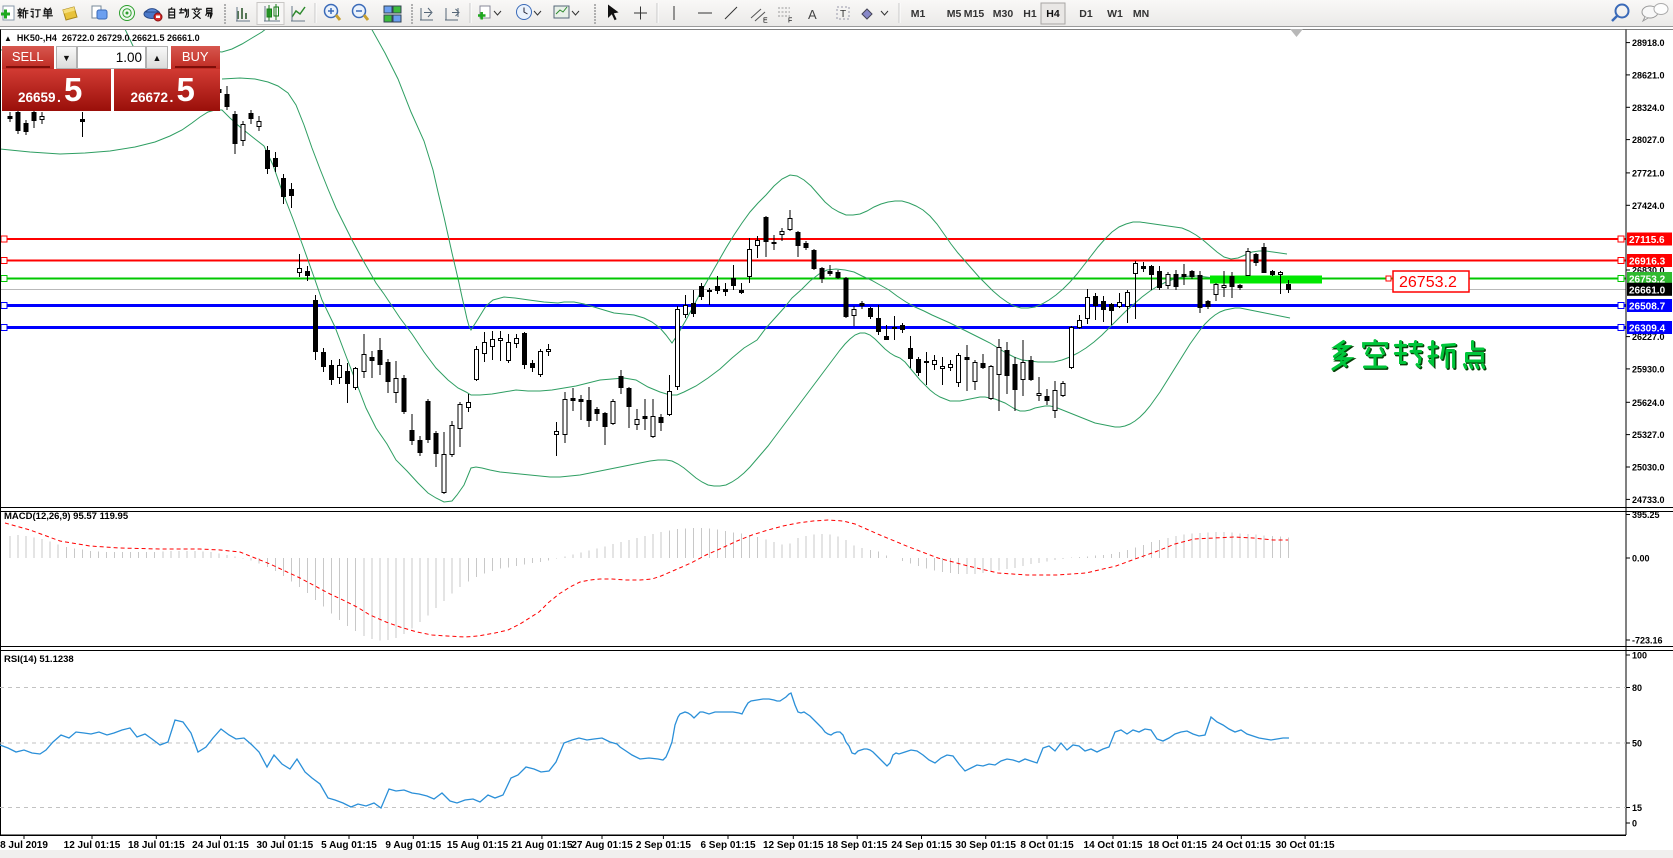 Image resolution: width=1673 pixels, height=858 pixels. I want to click on svg-text: 14 Oct 01:15, so click(1113, 845).